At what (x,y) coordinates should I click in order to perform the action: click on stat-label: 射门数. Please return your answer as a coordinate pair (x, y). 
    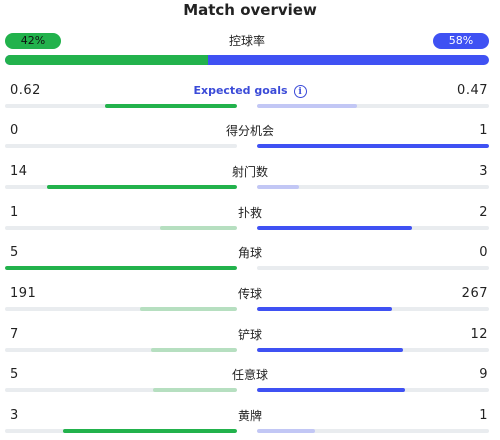
    Looking at the image, I should click on (250, 172).